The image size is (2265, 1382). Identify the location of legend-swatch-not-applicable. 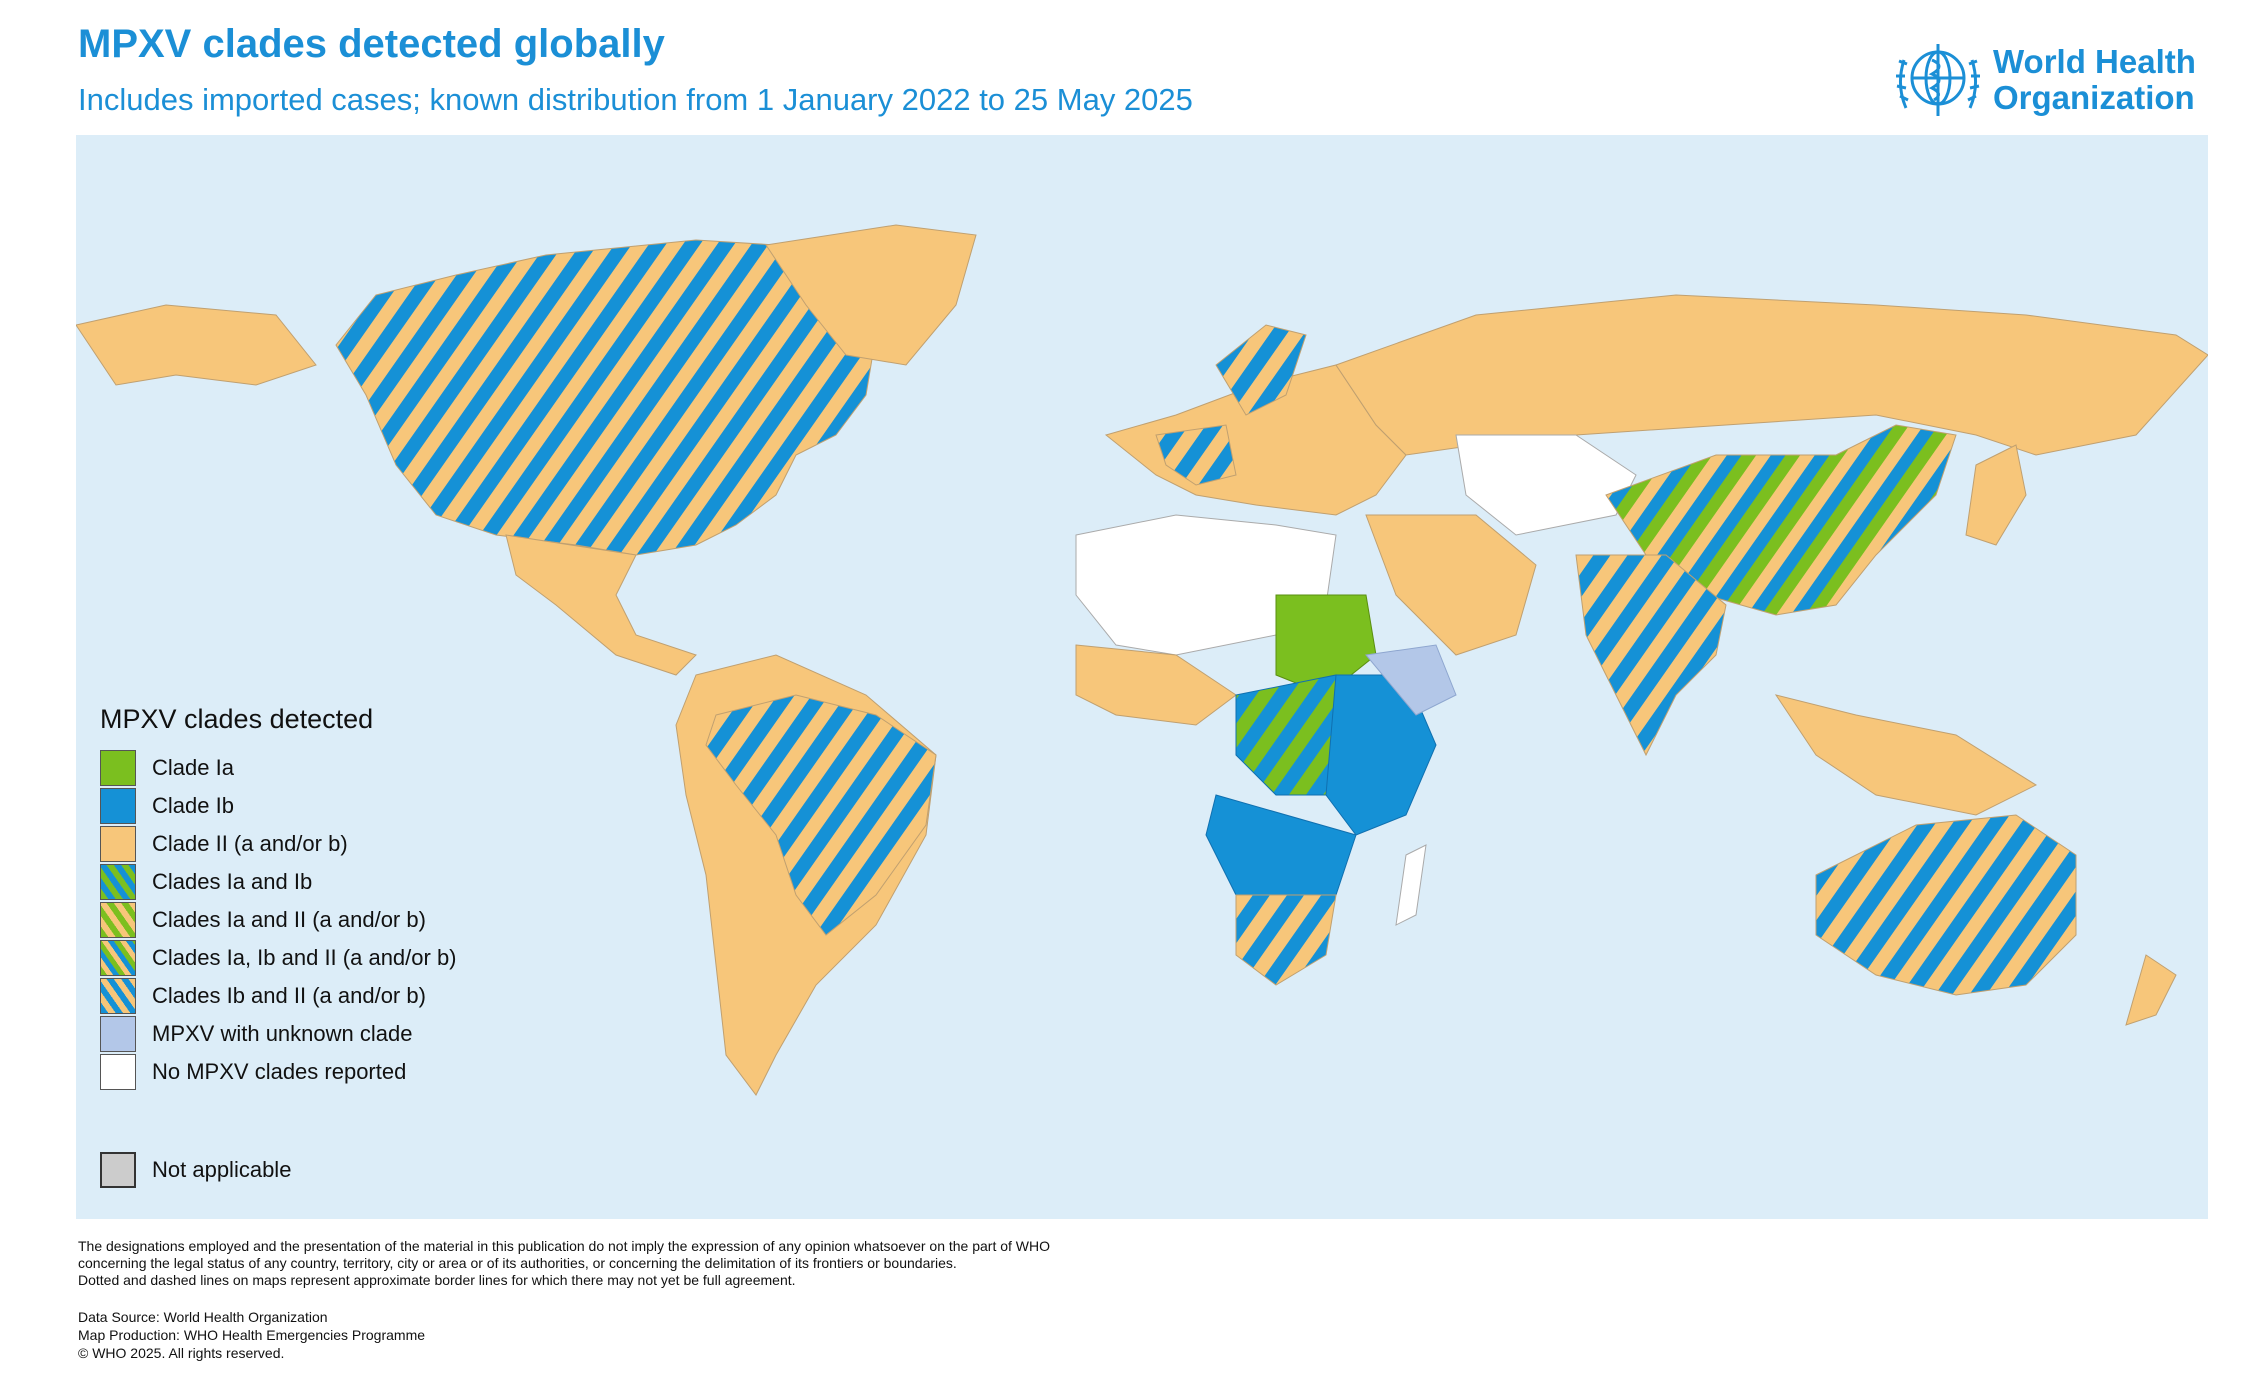
(118, 1170).